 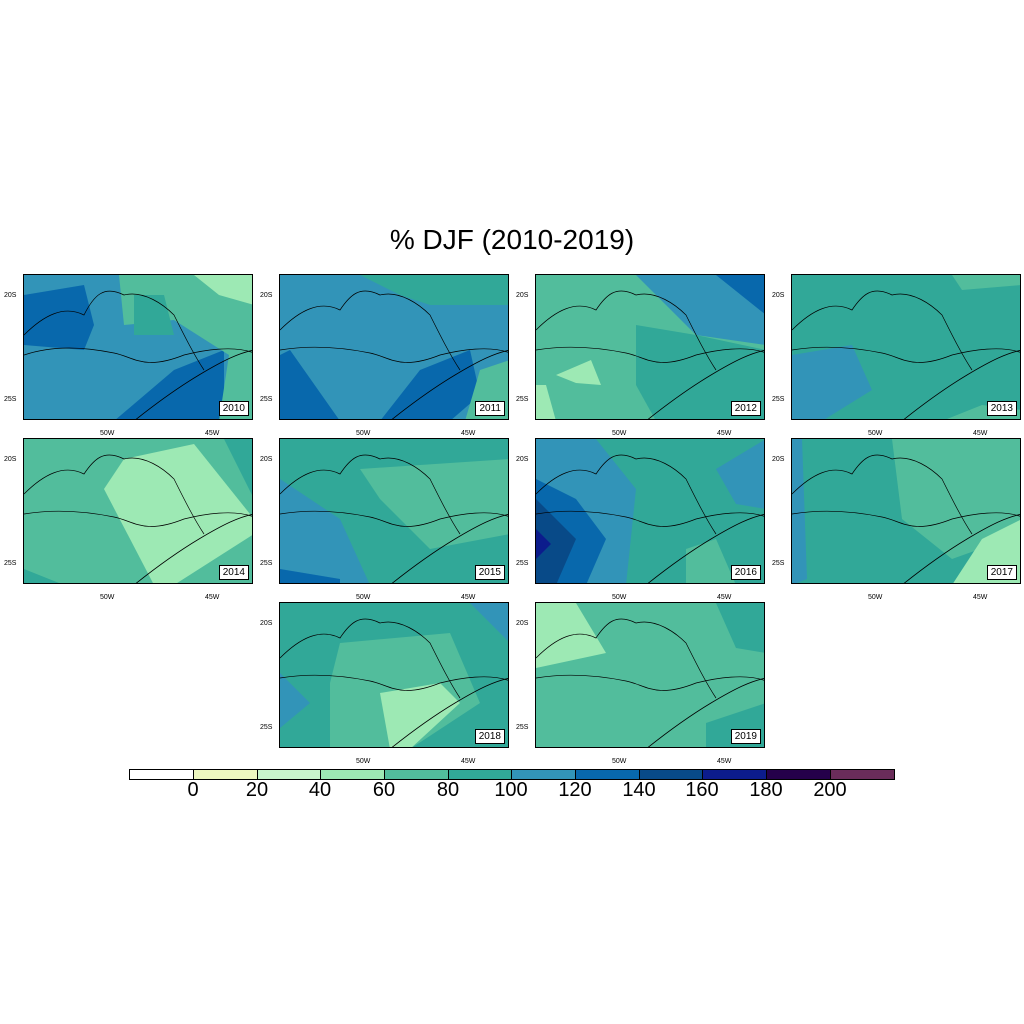 What do you see at coordinates (745, 736) in the screenshot?
I see `year-label: 2019` at bounding box center [745, 736].